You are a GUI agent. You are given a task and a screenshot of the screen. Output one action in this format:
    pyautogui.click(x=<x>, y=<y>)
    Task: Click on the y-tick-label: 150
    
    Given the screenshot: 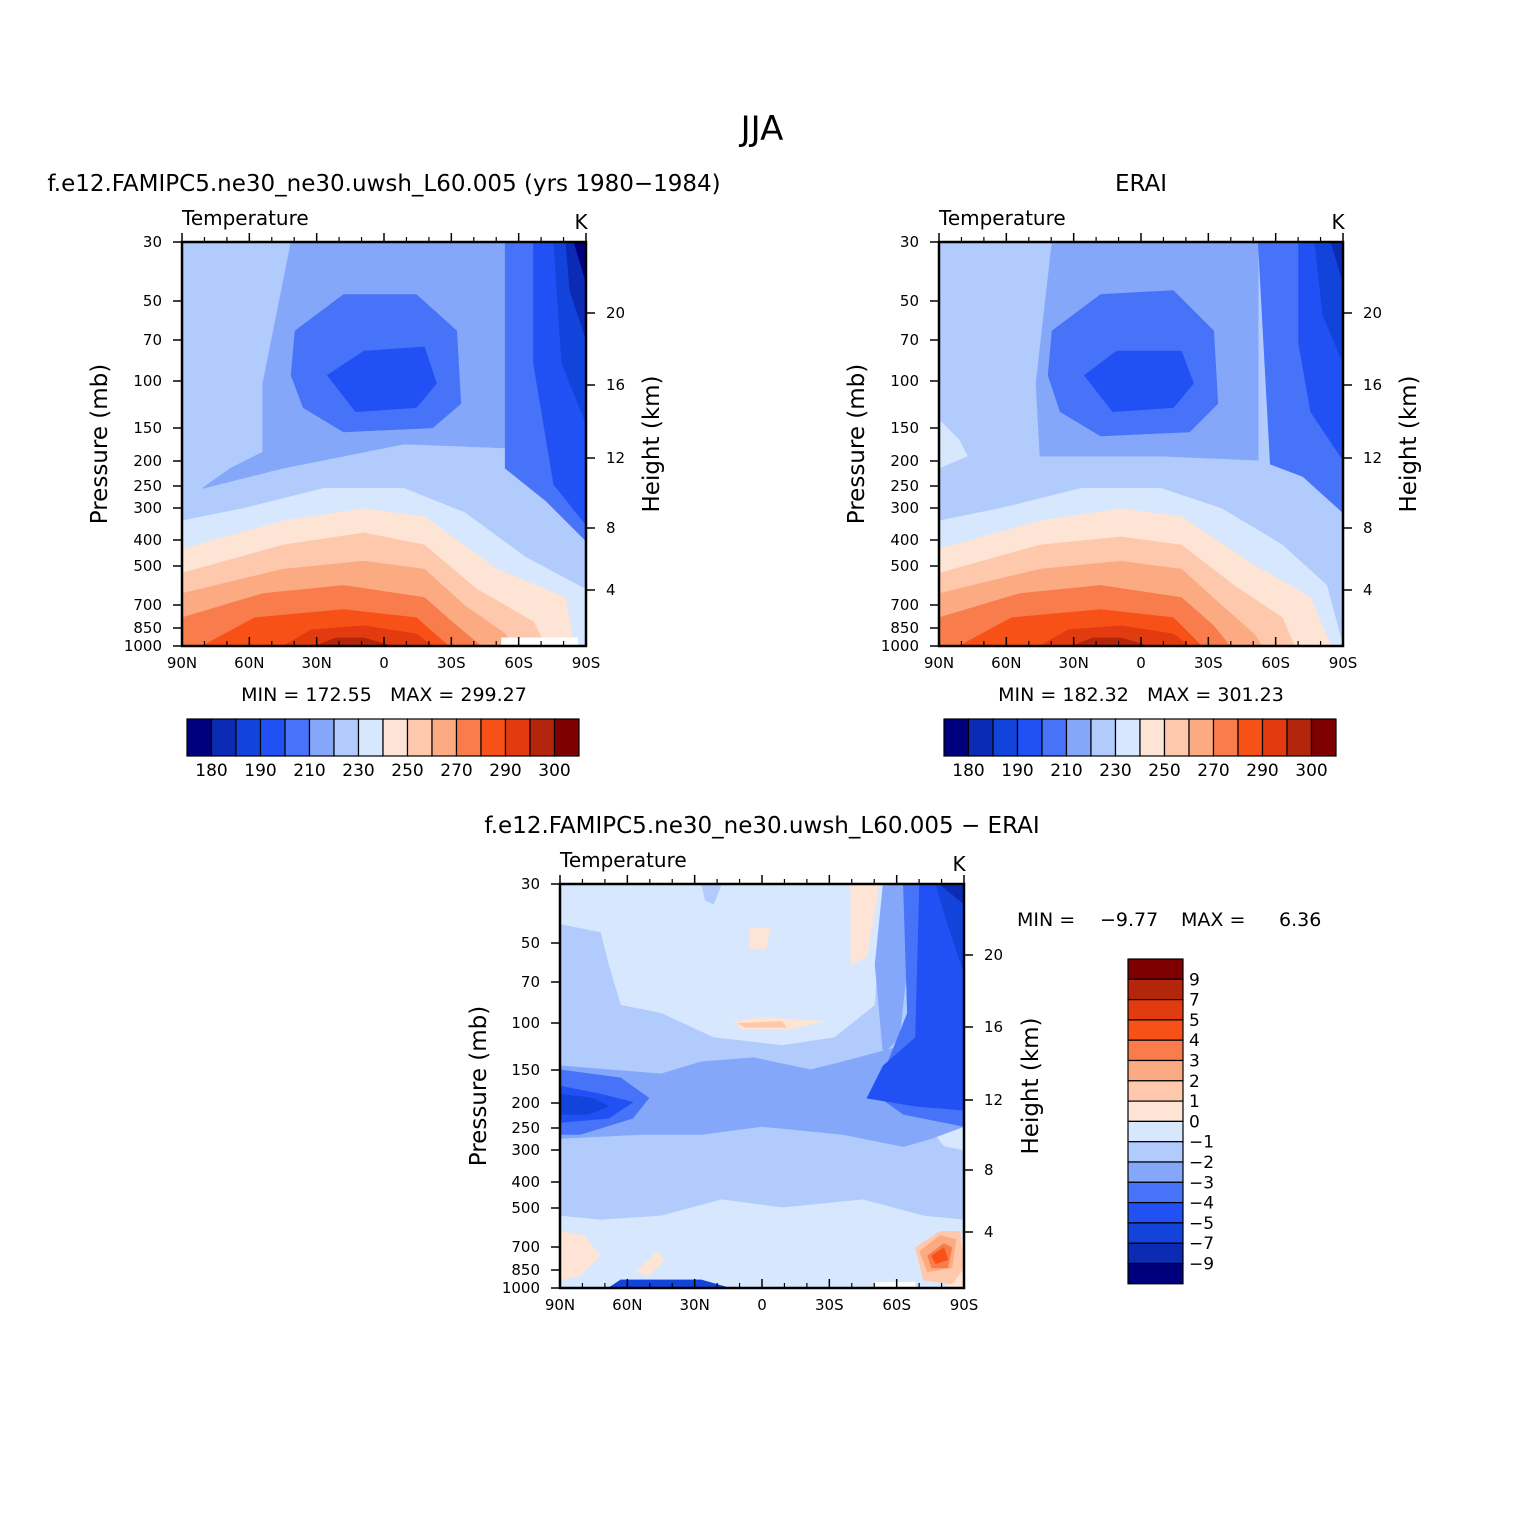 What is the action you would take?
    pyautogui.click(x=525, y=1070)
    